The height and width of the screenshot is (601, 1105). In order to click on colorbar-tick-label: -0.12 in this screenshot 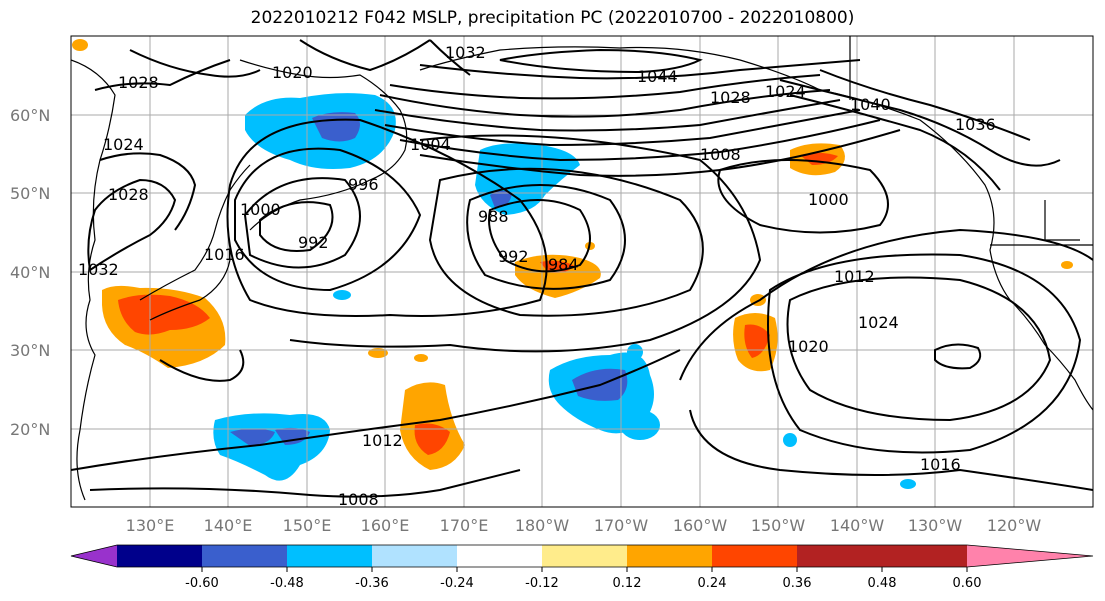, I will do `click(542, 583)`.